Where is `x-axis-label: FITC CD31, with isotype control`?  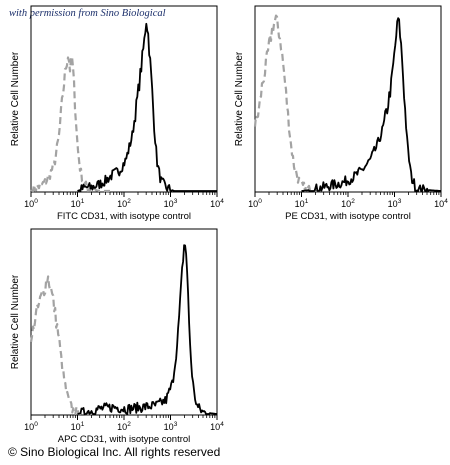
x-axis-label: FITC CD31, with isotype control is located at coordinates (124, 216).